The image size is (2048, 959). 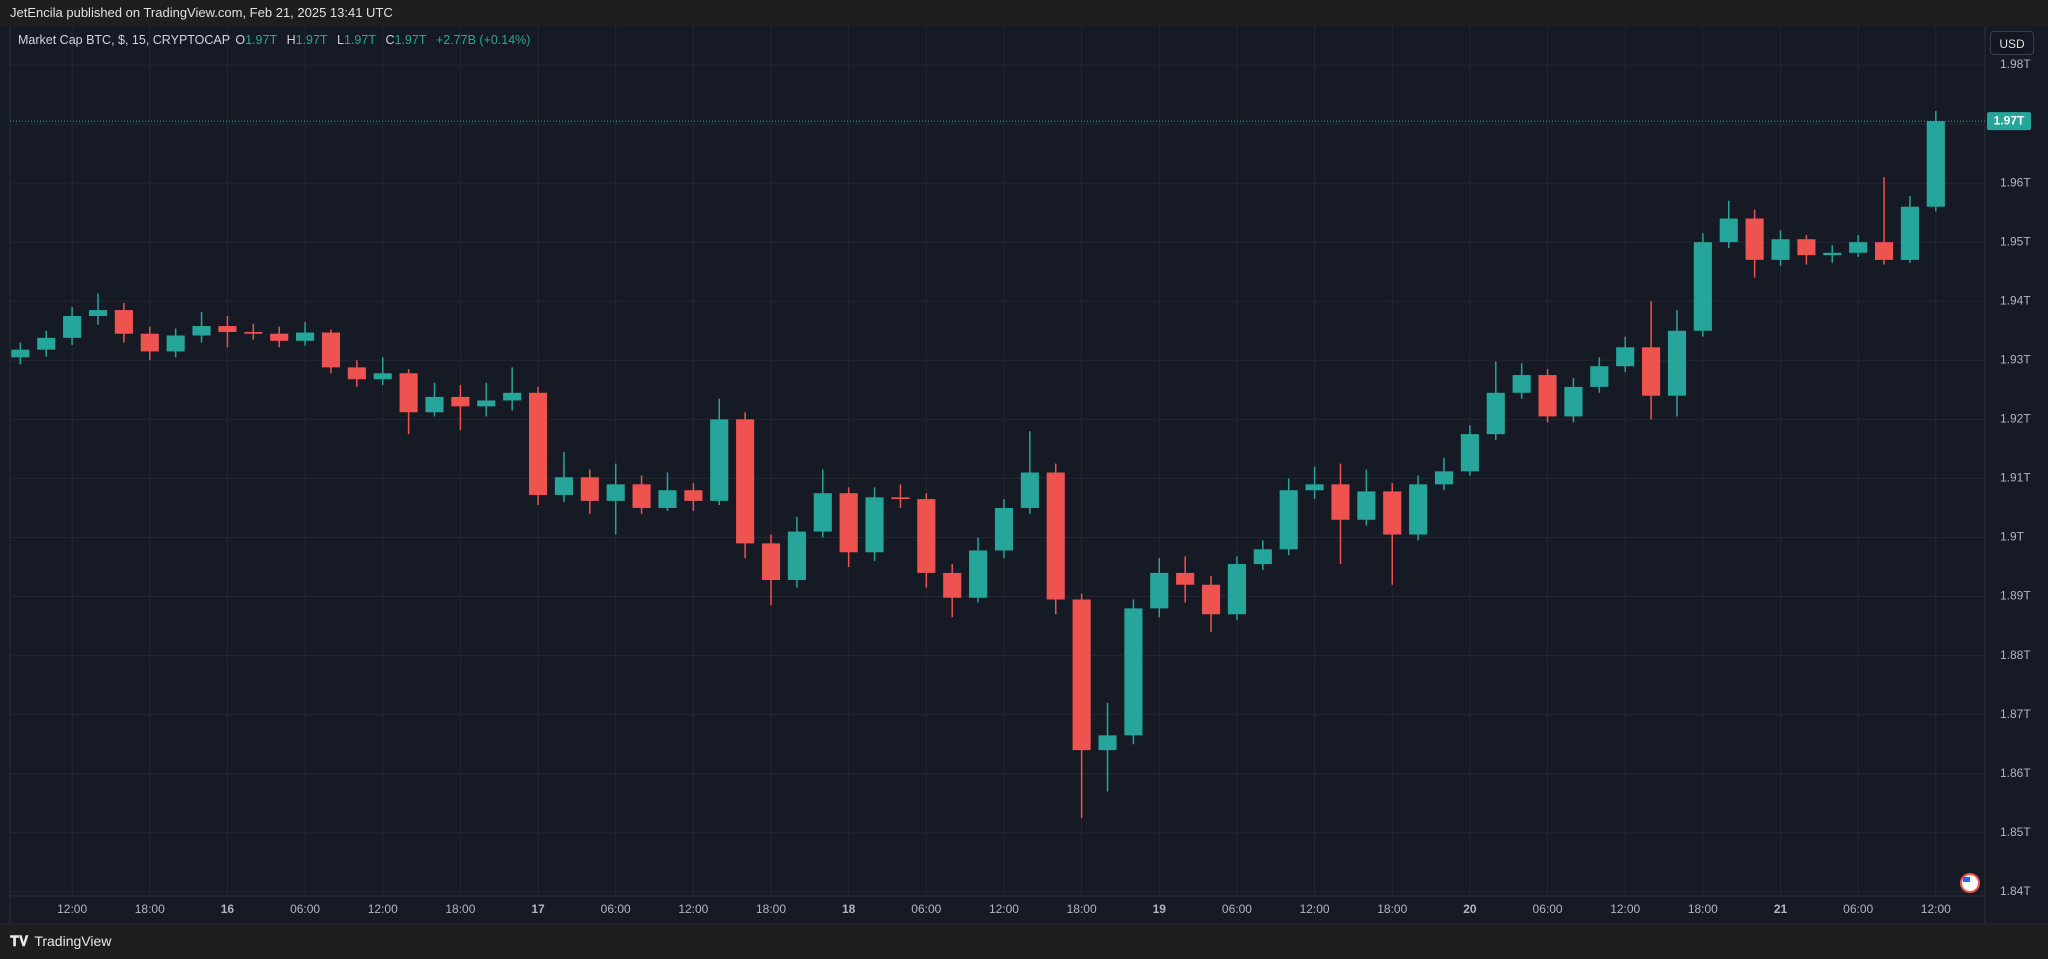 I want to click on x-tick-label: 19, so click(x=1160, y=909).